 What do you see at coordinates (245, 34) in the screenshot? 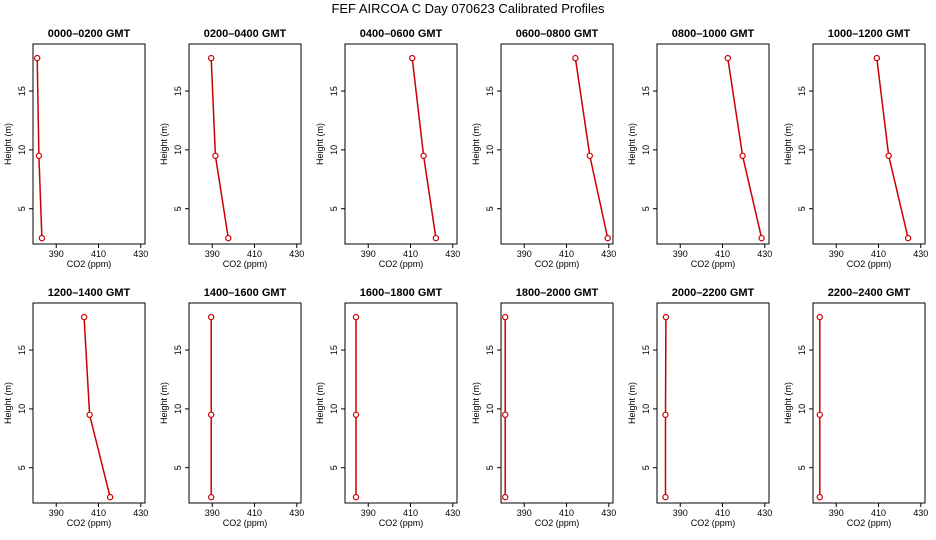
I see `panel-title-2: 0200–0400 GMT` at bounding box center [245, 34].